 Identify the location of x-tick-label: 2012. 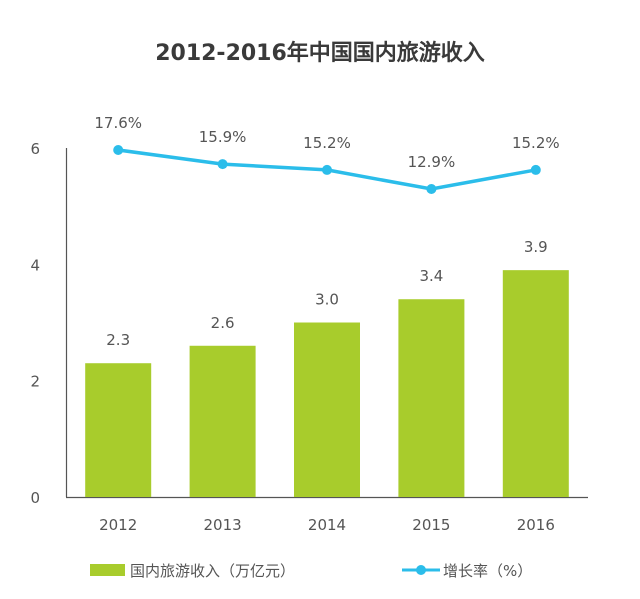
(118, 525).